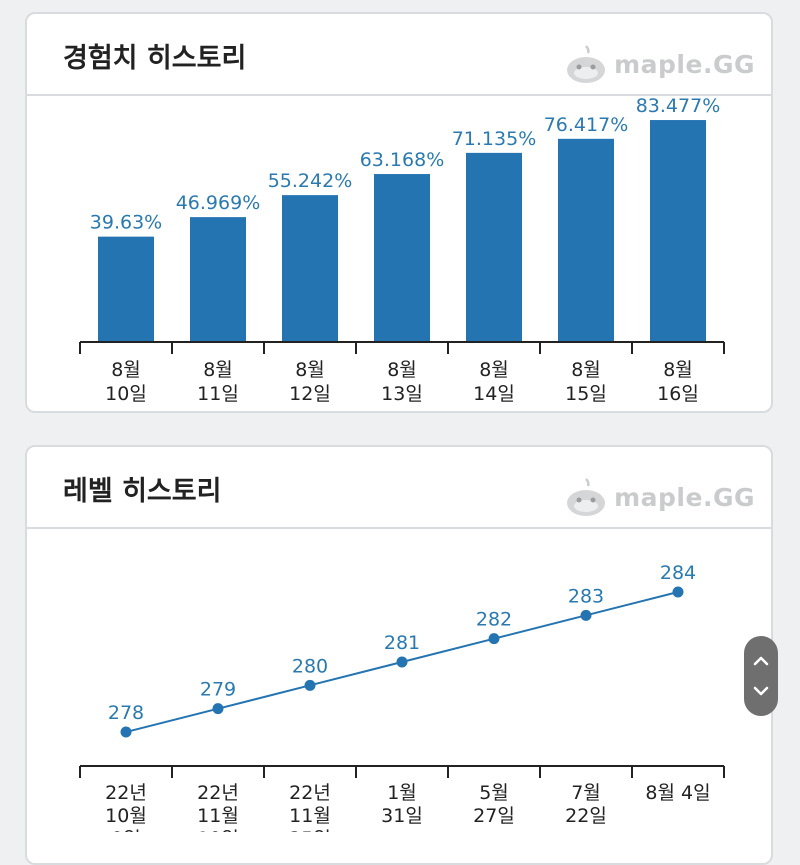 This screenshot has width=800, height=865. Describe the element at coordinates (678, 573) in the screenshot. I see `level-data-label: 284` at that location.